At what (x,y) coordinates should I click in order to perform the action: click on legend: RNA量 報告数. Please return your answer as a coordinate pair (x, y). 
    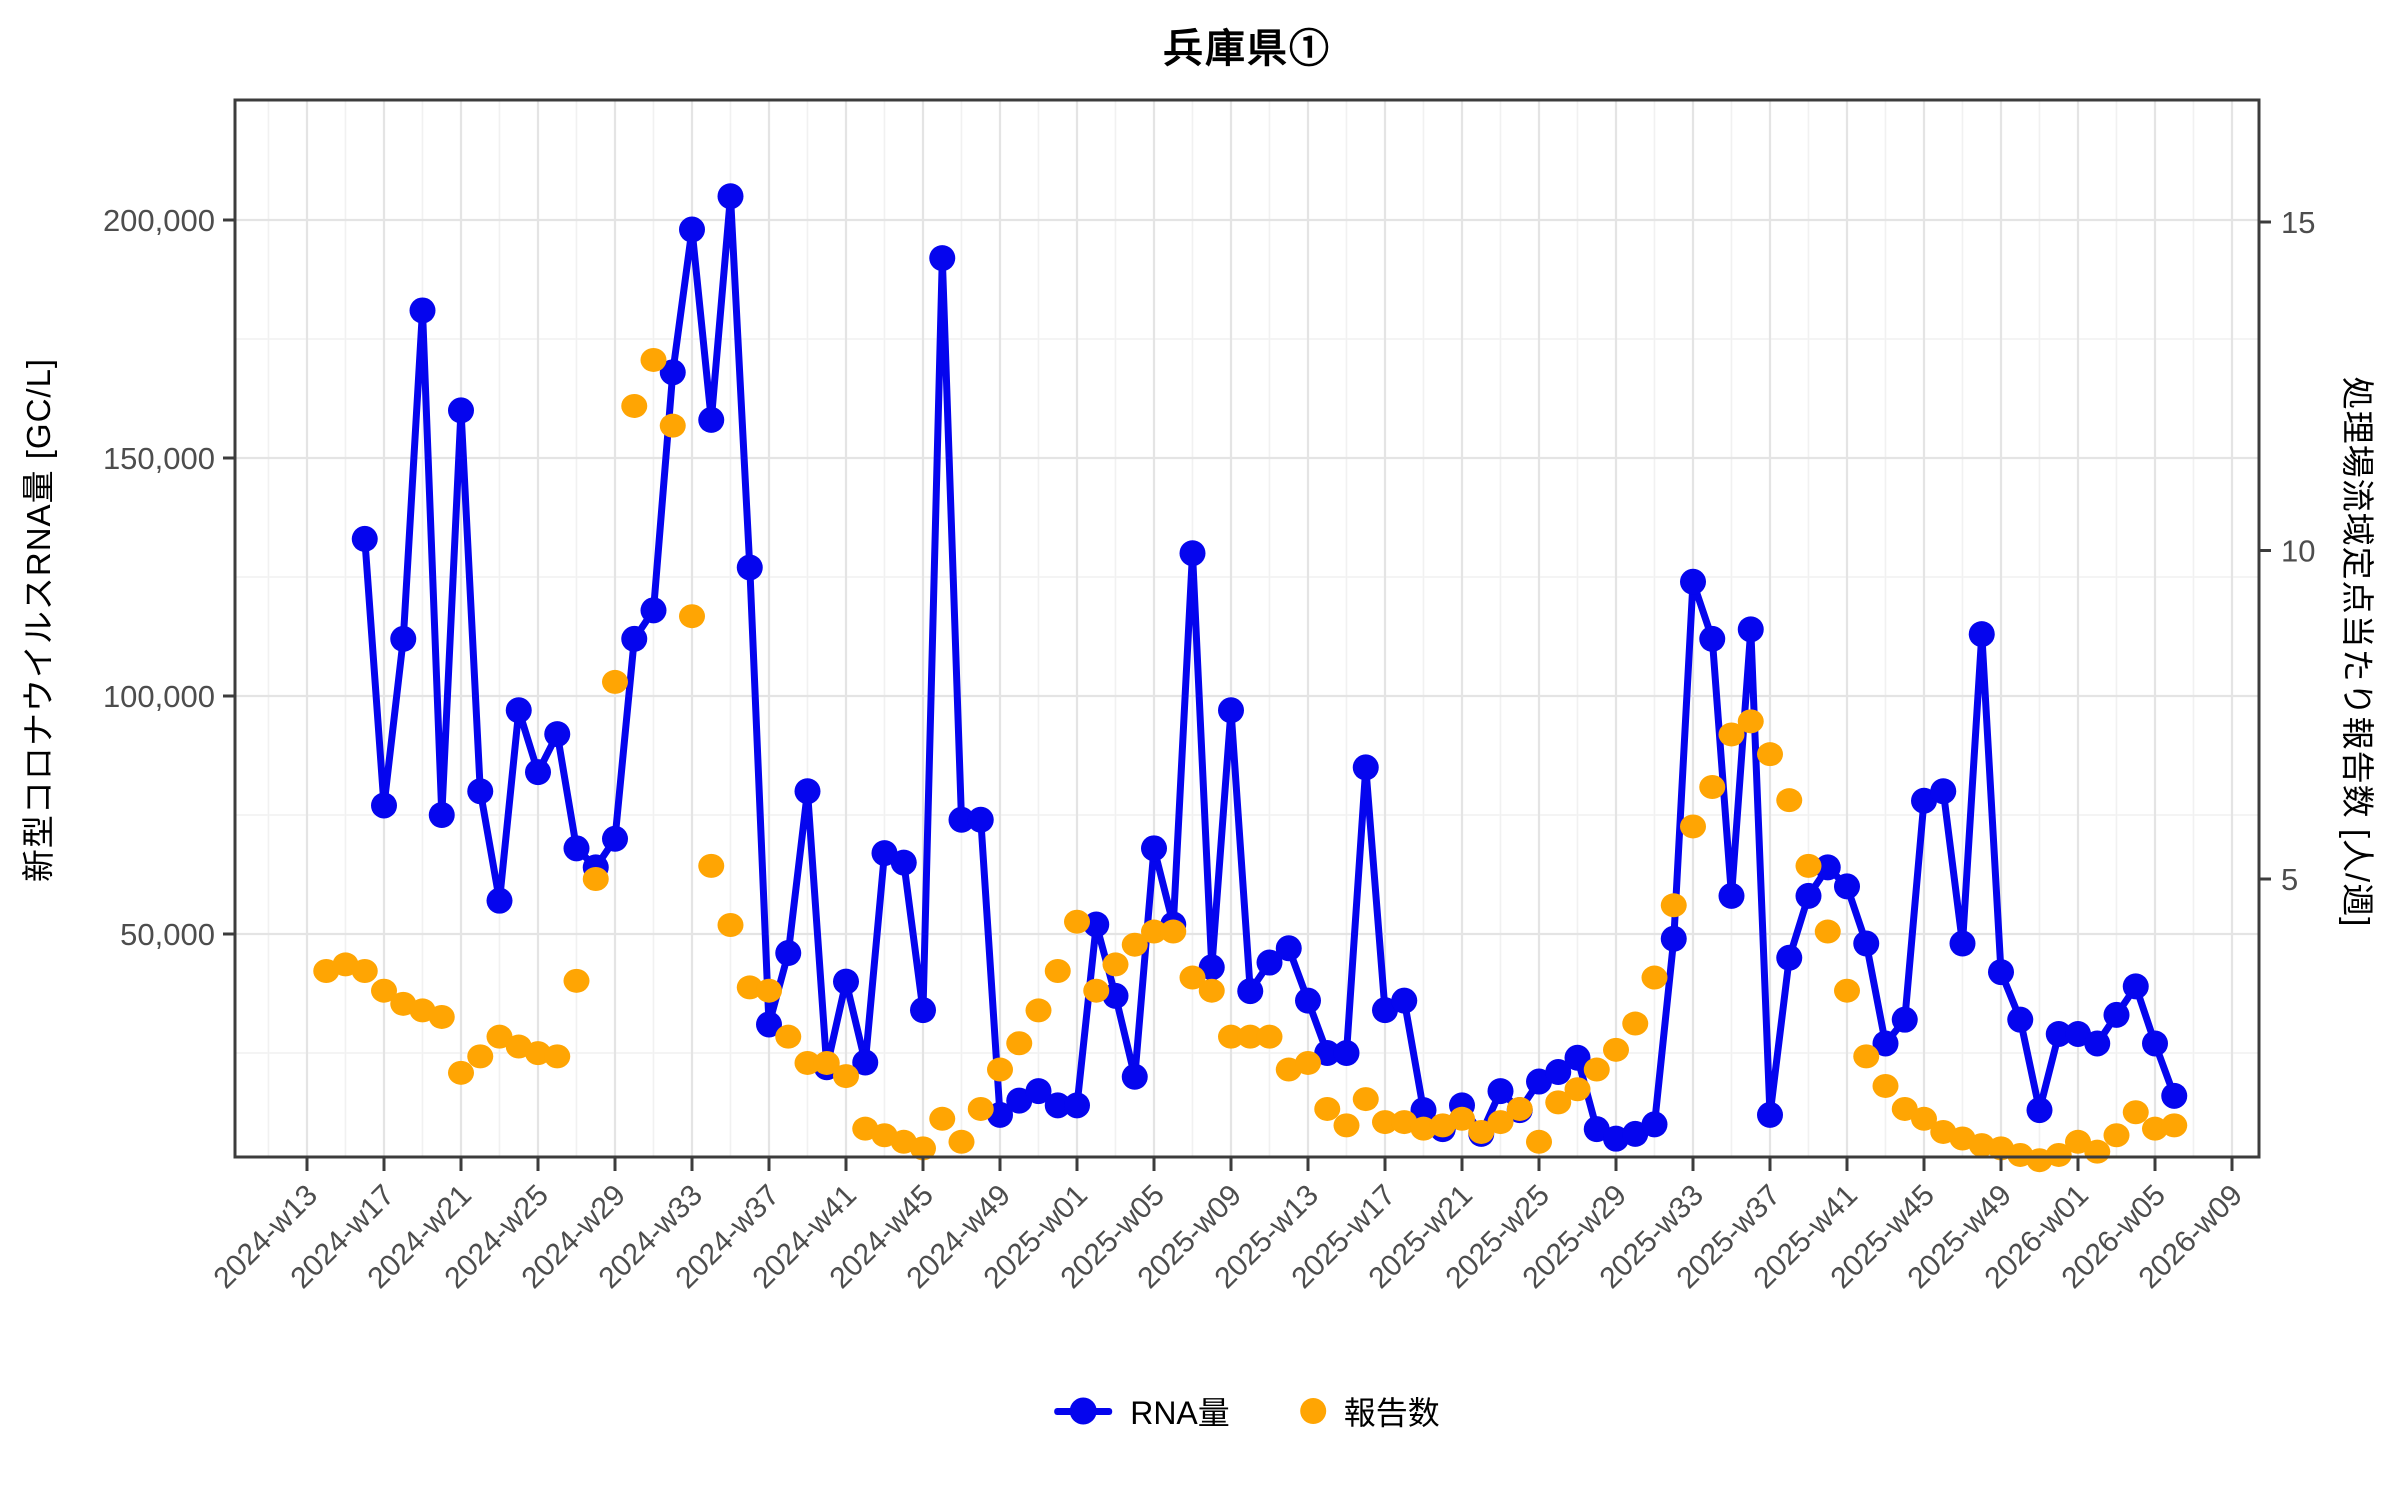
    Looking at the image, I should click on (1247, 1411).